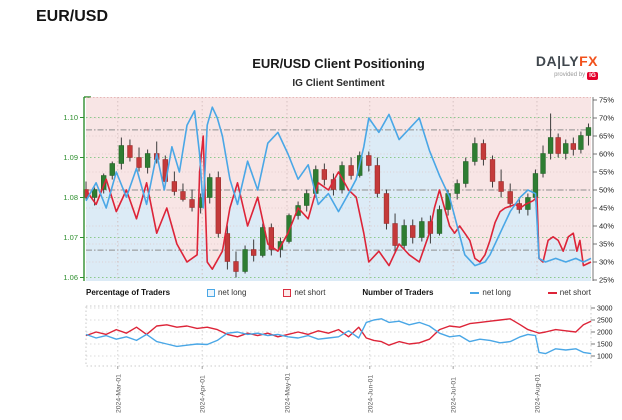 The image size is (622, 420). I want to click on dailyfx-logo: DA|LYFX provided by IG, so click(566, 67).